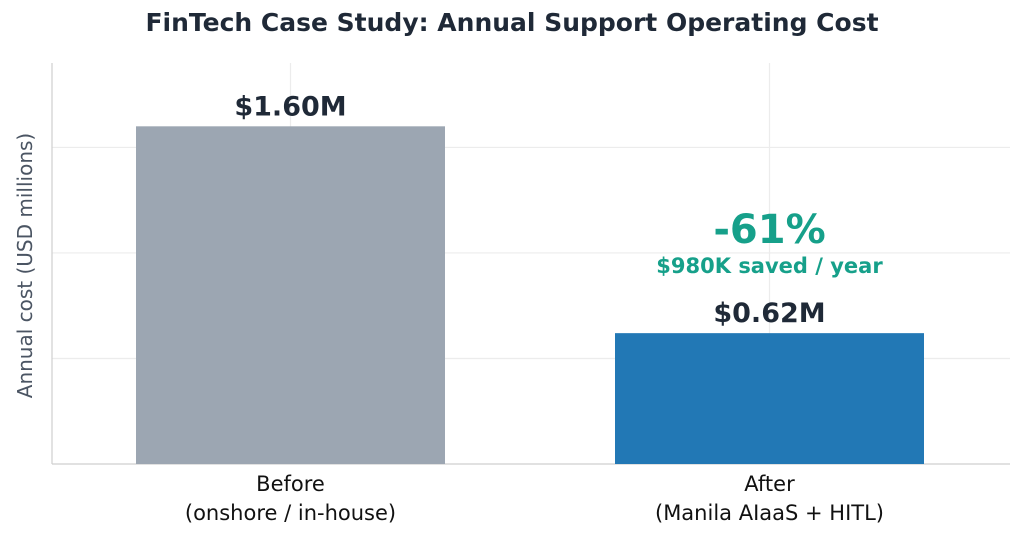  I want to click on x-tick-label-line2: (Manila AIaaS + HITL), so click(769, 513).